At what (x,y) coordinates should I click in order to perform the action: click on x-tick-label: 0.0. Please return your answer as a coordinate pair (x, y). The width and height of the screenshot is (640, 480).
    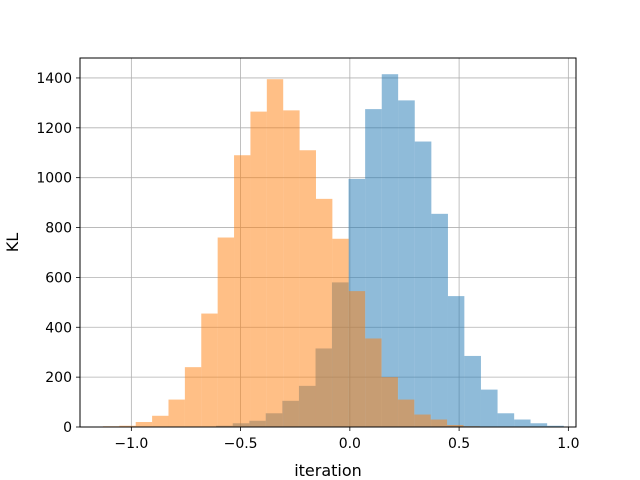
    Looking at the image, I should click on (350, 444).